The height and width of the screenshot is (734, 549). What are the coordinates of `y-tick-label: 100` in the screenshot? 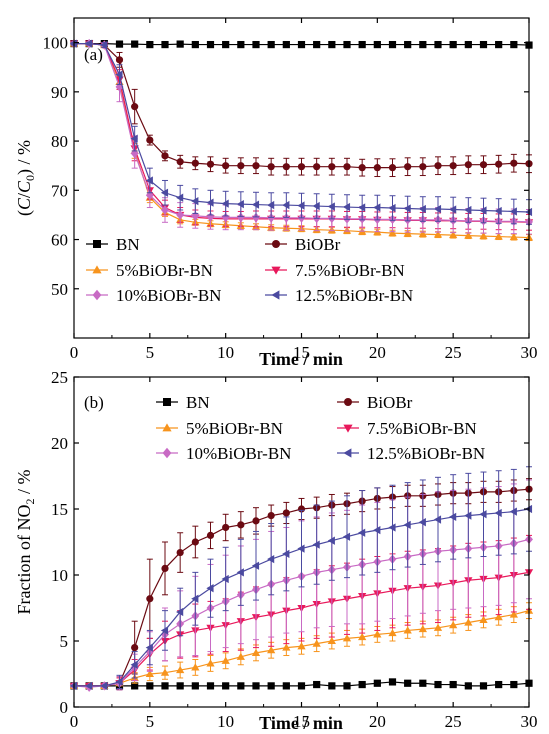 It's located at (56, 43).